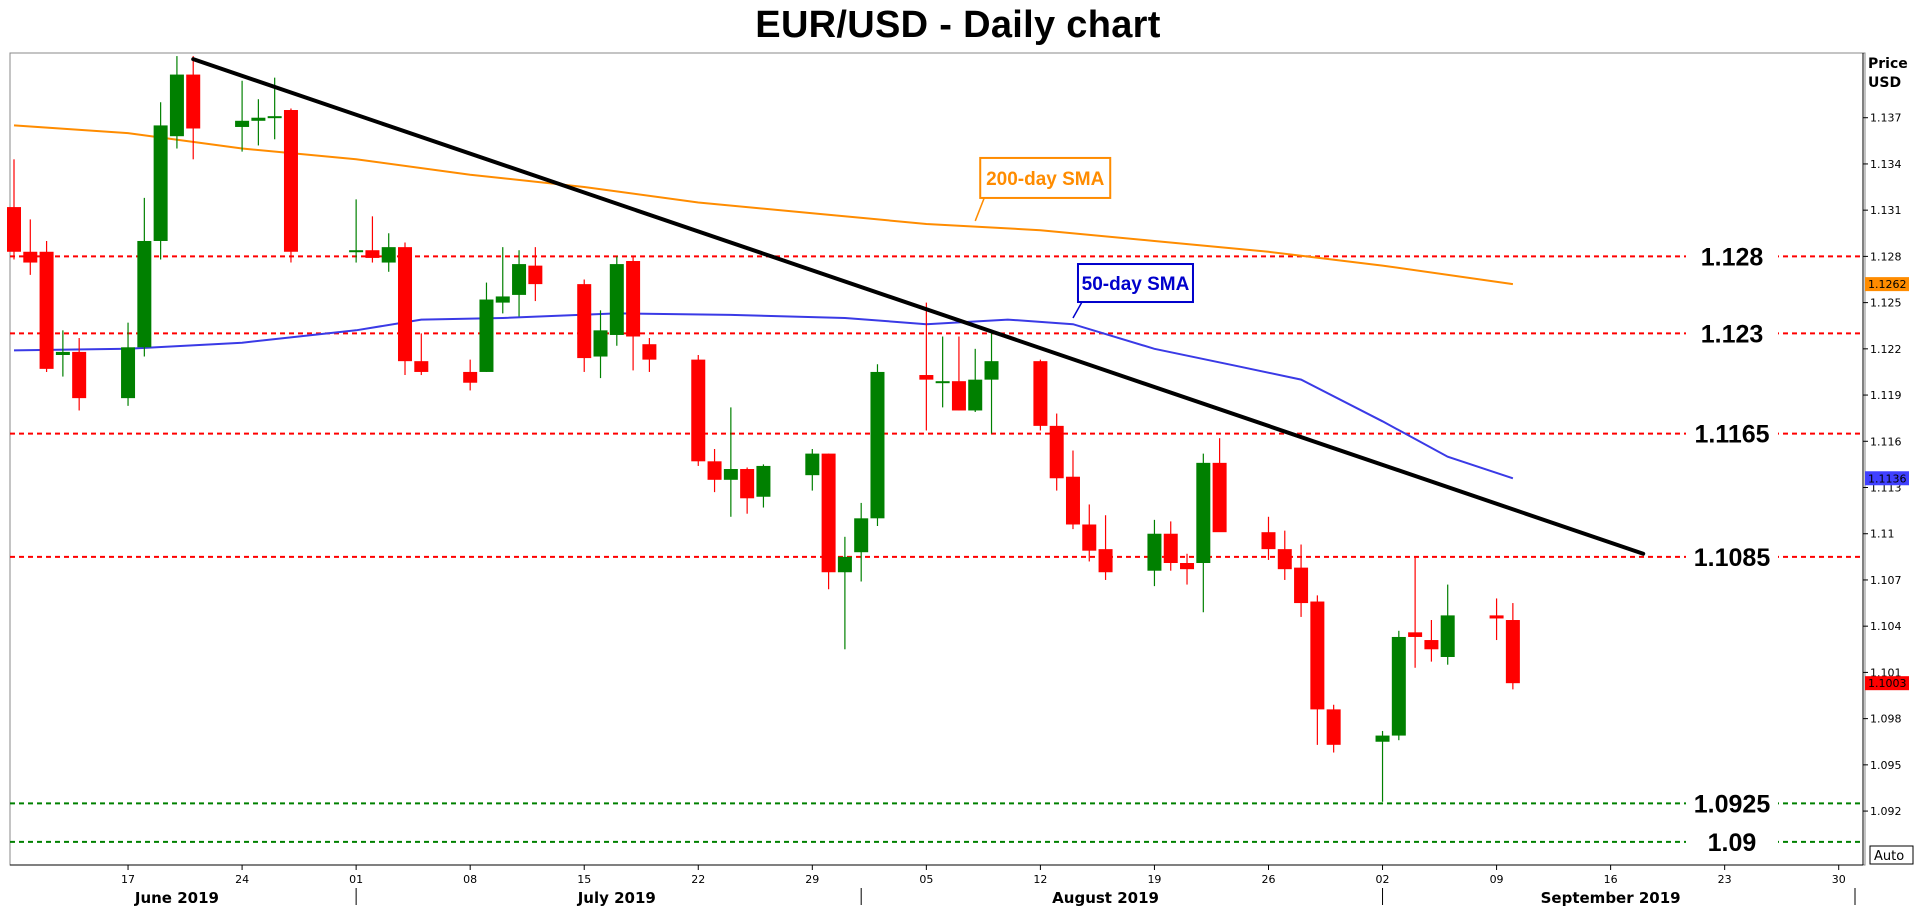  Describe the element at coordinates (1889, 856) in the screenshot. I see `auto-scale-label: Auto` at that location.